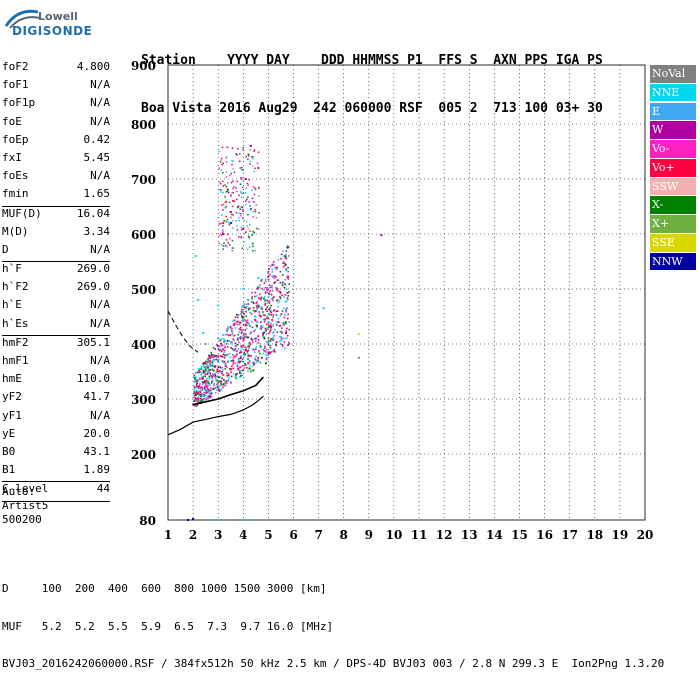 The width and height of the screenshot is (700, 683). I want to click on autoscaling-info: Auto: Artist5 500200, so click(25, 506).